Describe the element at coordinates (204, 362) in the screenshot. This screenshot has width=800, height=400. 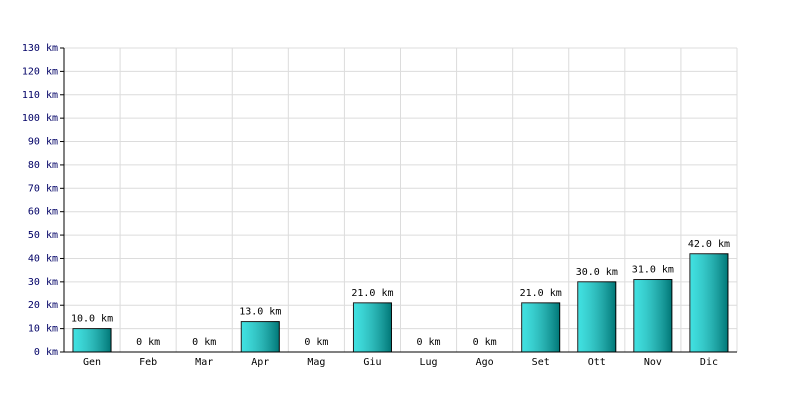
I see `x-tick-label: Mar` at that location.